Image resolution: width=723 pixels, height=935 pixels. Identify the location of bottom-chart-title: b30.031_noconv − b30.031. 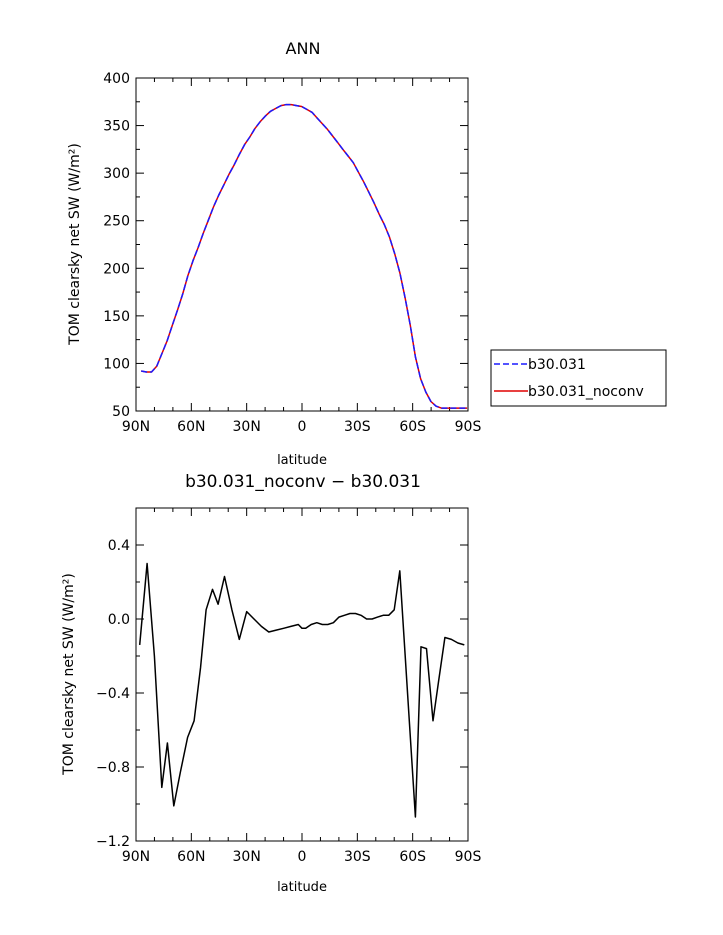
(303, 482).